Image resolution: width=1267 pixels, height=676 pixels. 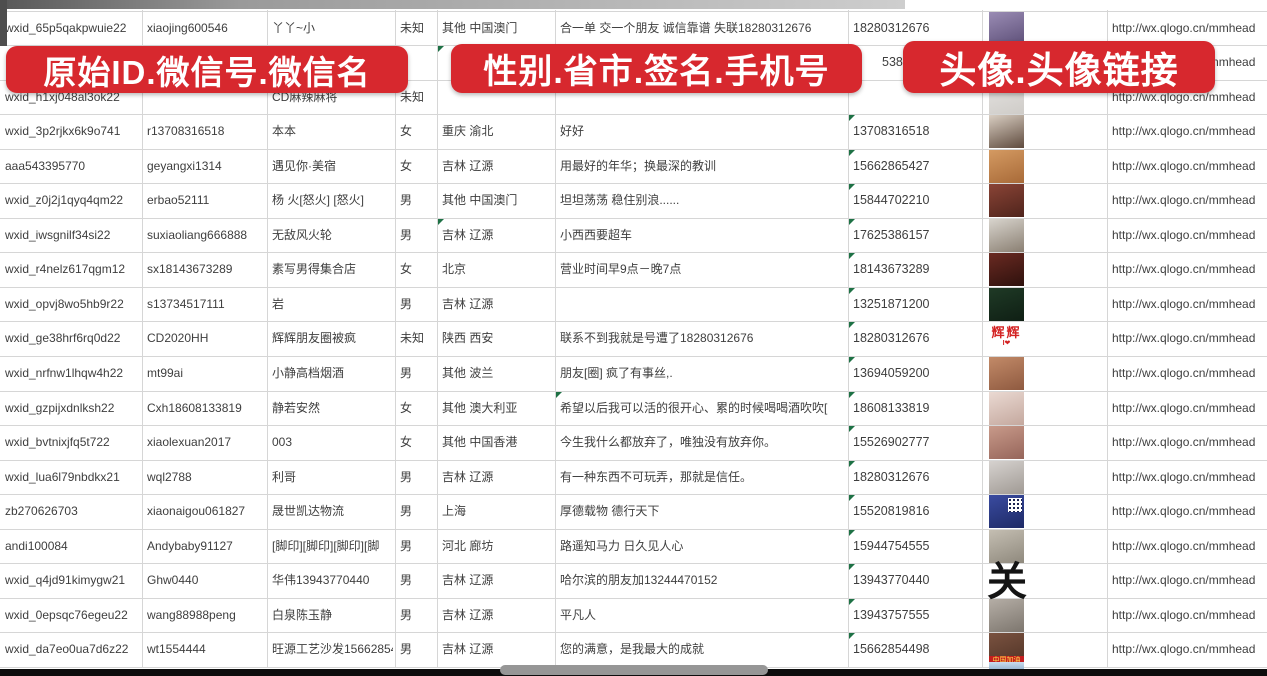 What do you see at coordinates (190, 545) in the screenshot?
I see `cell-wechat-id: Andybaby91127` at bounding box center [190, 545].